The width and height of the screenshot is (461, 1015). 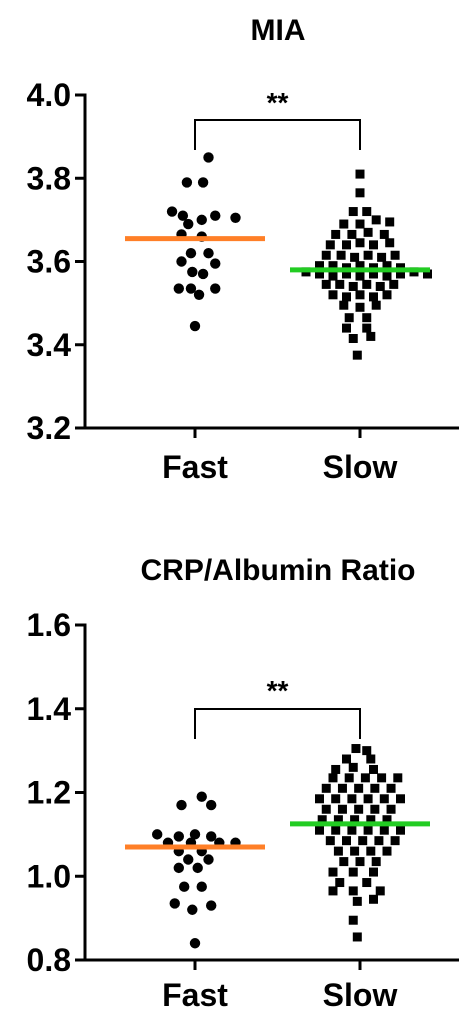 I want to click on y-tick-label: 1.4, so click(x=49, y=709).